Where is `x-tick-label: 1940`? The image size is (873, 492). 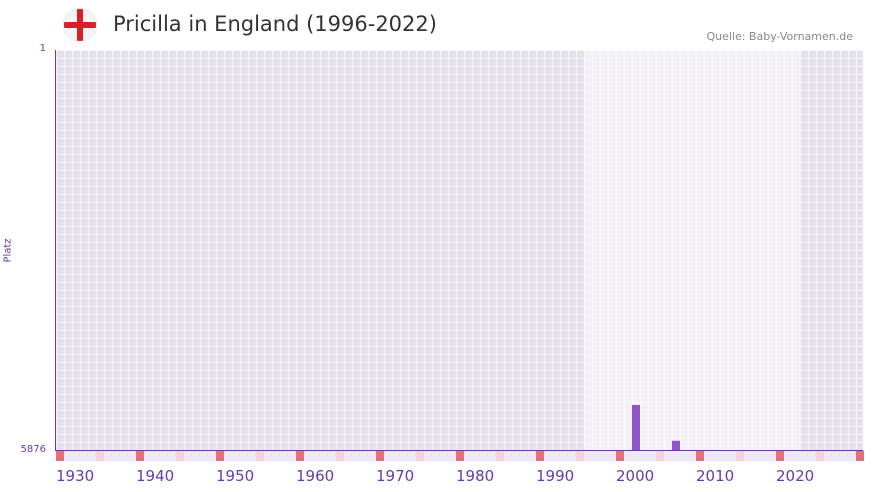 x-tick-label: 1940 is located at coordinates (155, 476).